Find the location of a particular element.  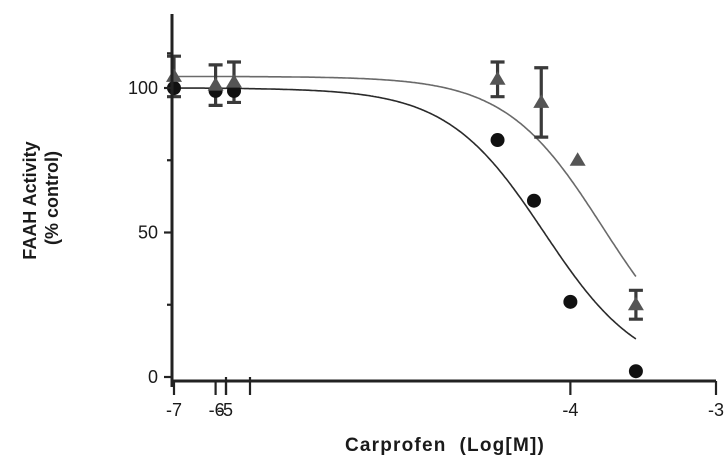

y-tick-label: 0 is located at coordinates (153, 377).